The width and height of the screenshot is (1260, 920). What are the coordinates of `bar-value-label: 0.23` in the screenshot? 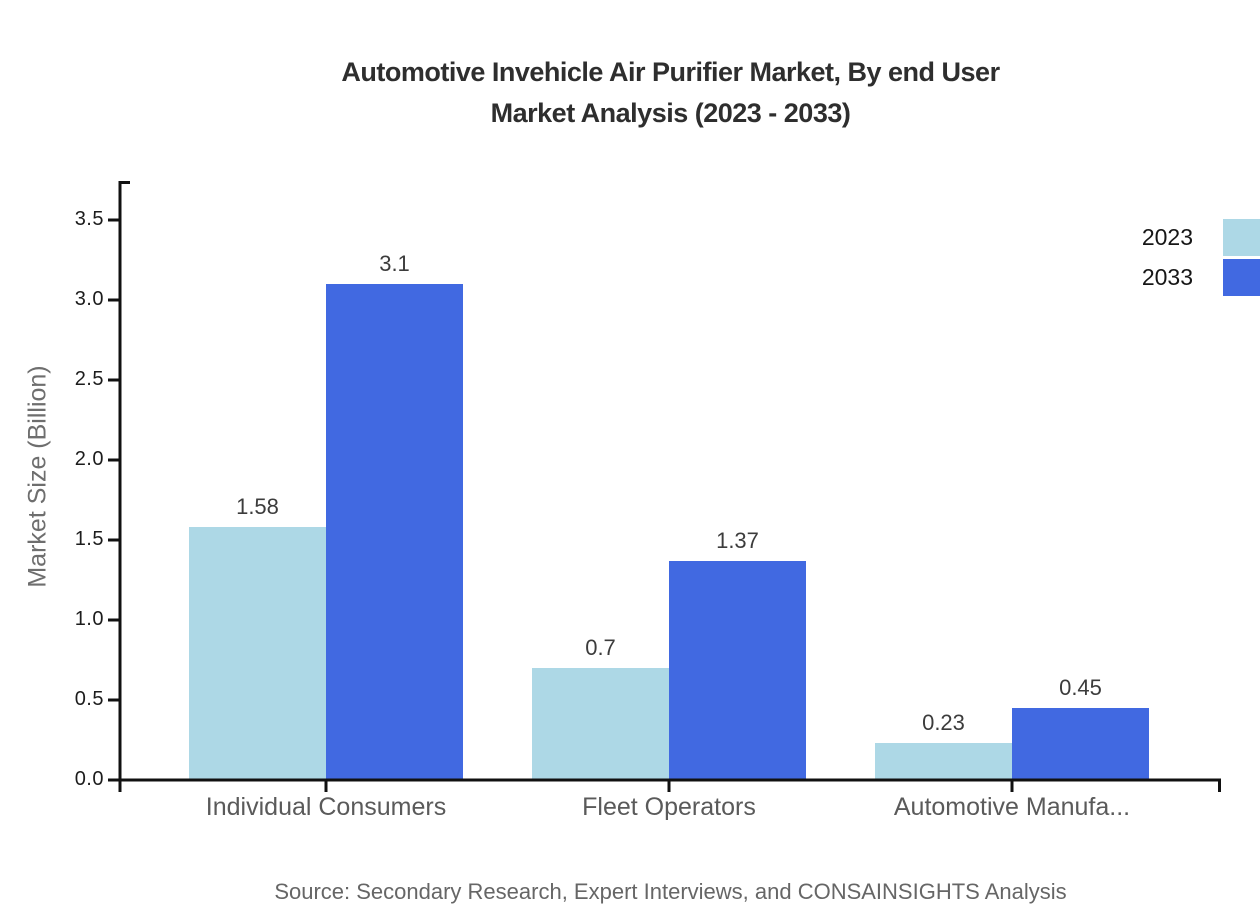 It's located at (943, 723).